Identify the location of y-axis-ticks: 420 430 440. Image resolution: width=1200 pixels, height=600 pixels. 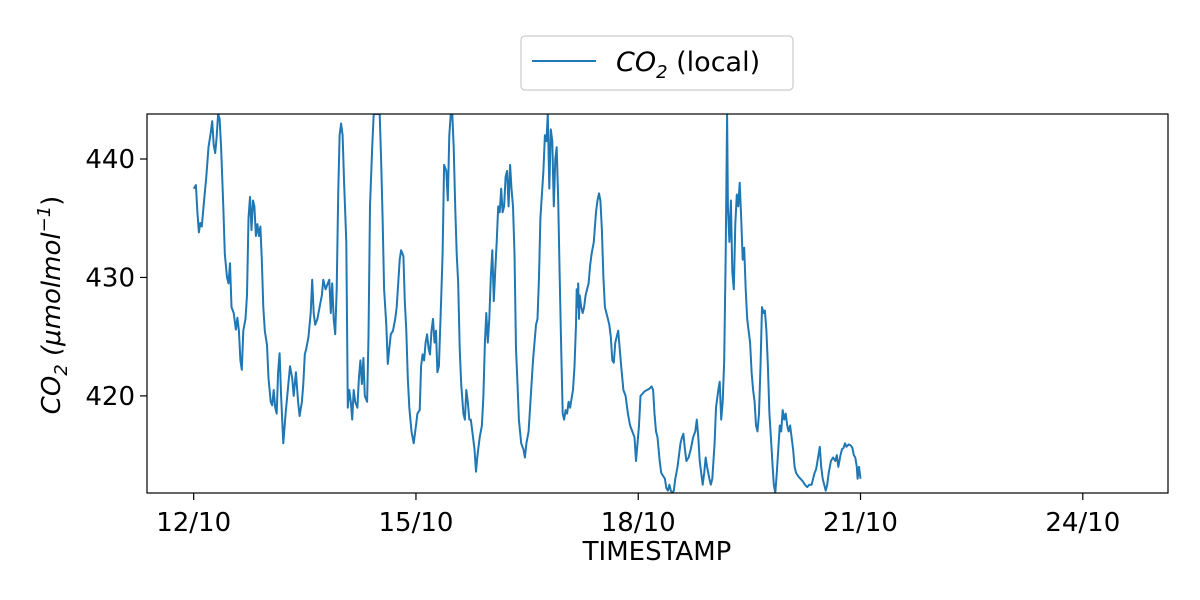
(116, 278).